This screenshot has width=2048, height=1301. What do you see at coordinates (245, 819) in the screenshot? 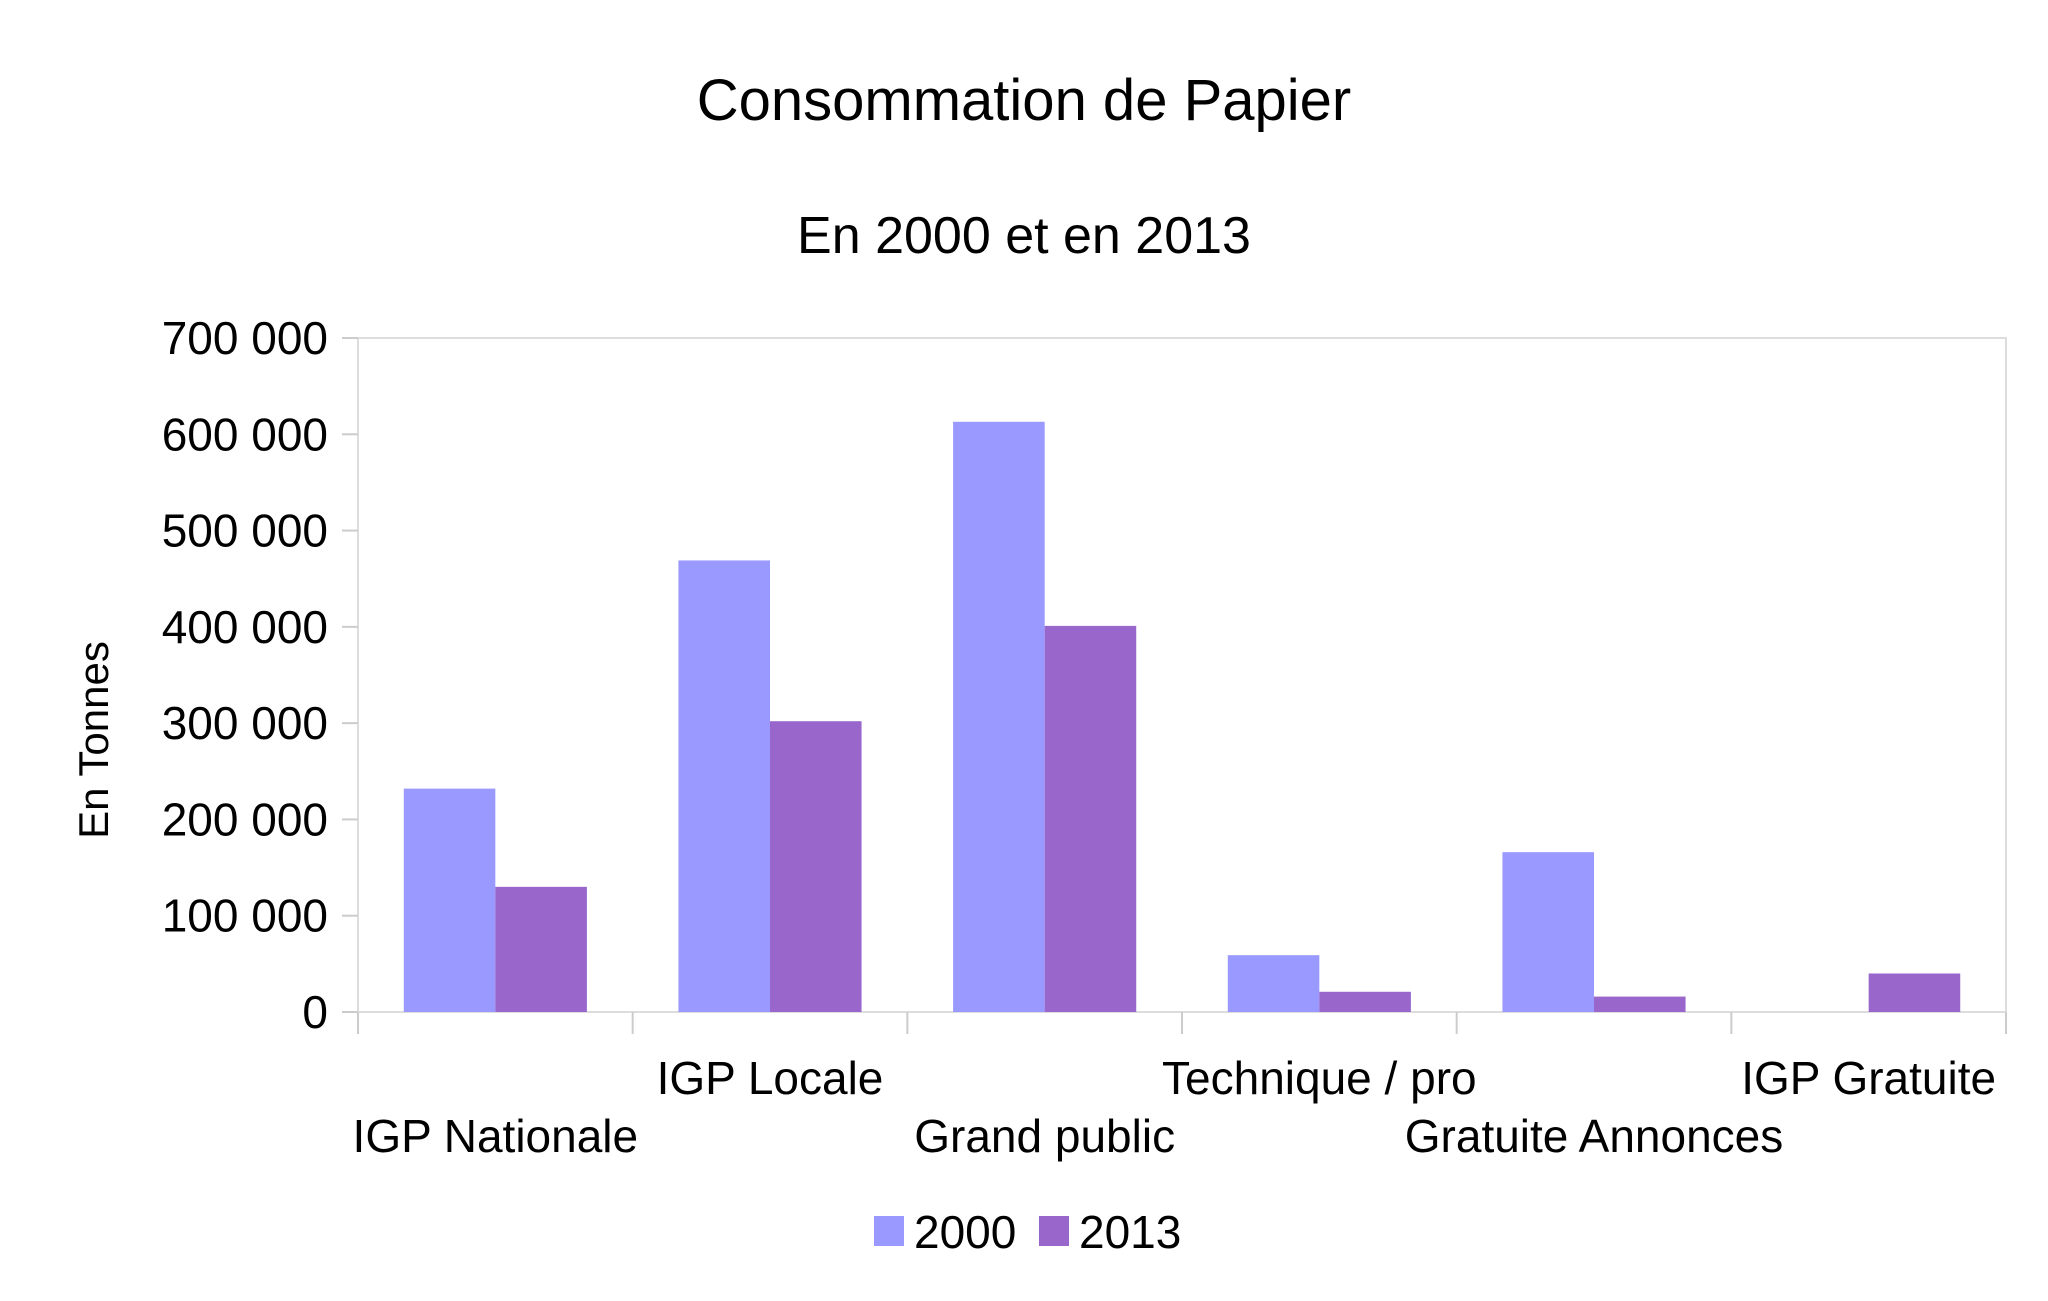
I see `y-tick-label: 200 000` at bounding box center [245, 819].